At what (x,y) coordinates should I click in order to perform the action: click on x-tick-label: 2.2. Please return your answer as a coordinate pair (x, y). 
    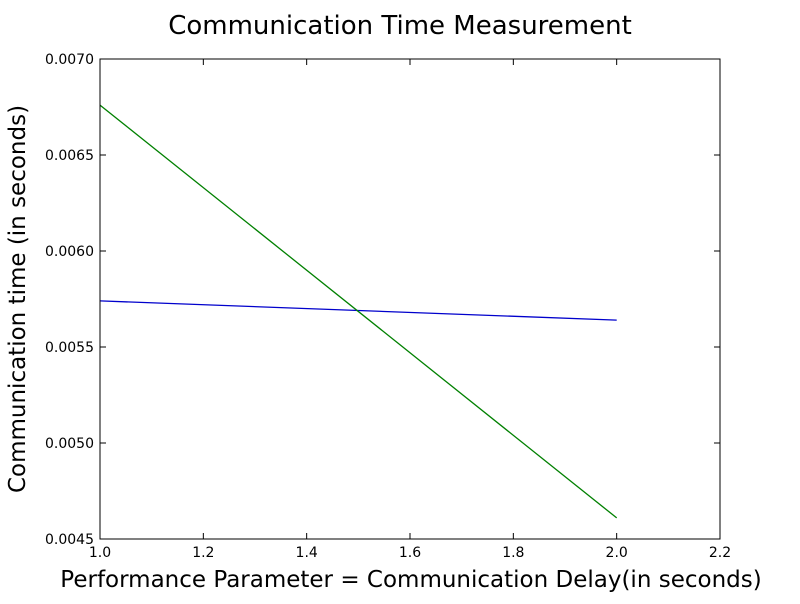
    Looking at the image, I should click on (720, 553).